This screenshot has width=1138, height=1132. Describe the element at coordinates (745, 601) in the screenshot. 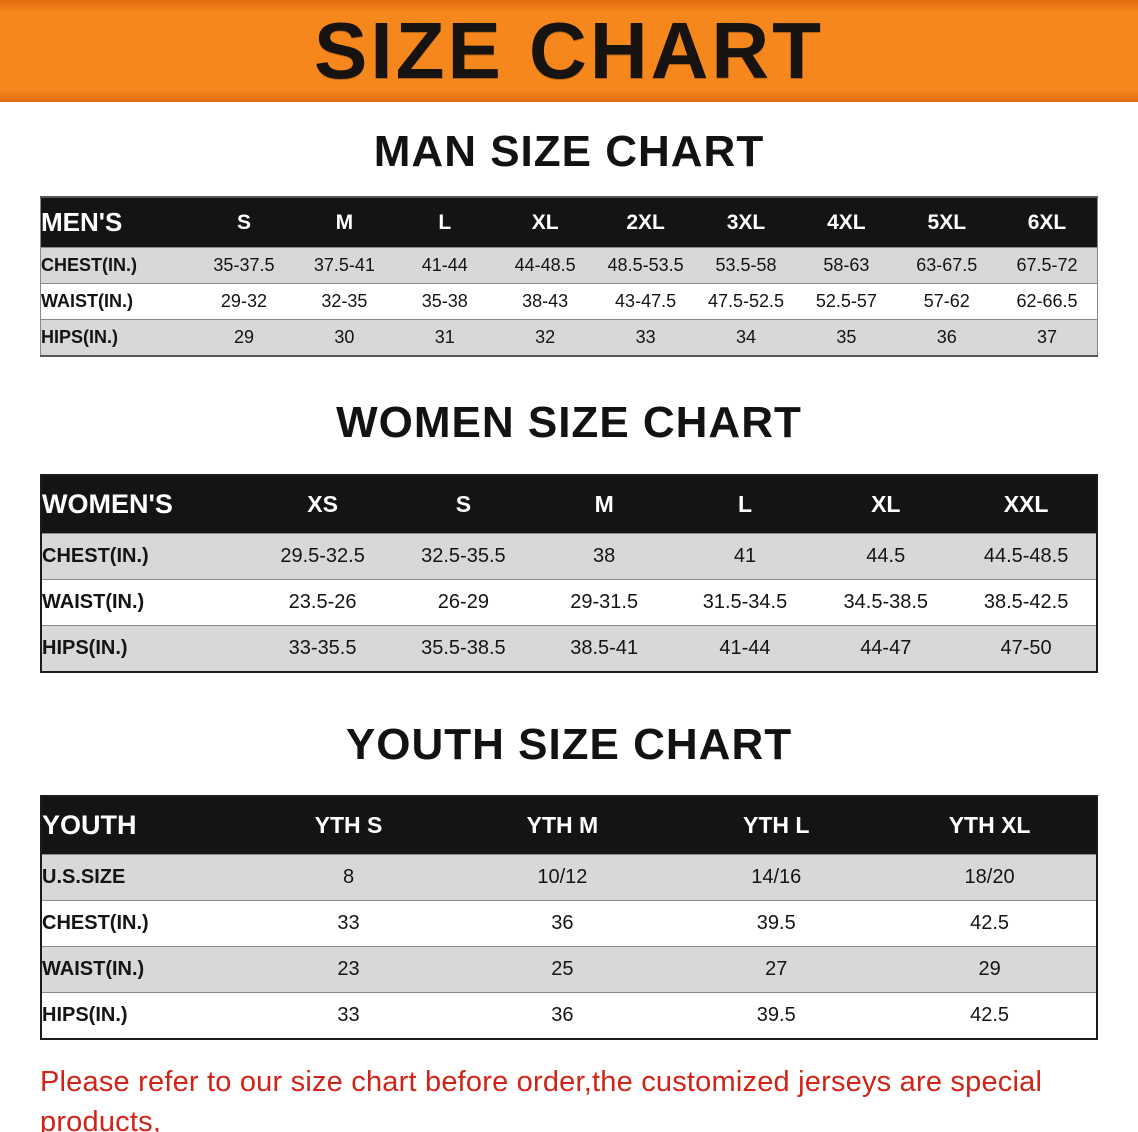

I see `table-cell: 31.5-34.5` at that location.